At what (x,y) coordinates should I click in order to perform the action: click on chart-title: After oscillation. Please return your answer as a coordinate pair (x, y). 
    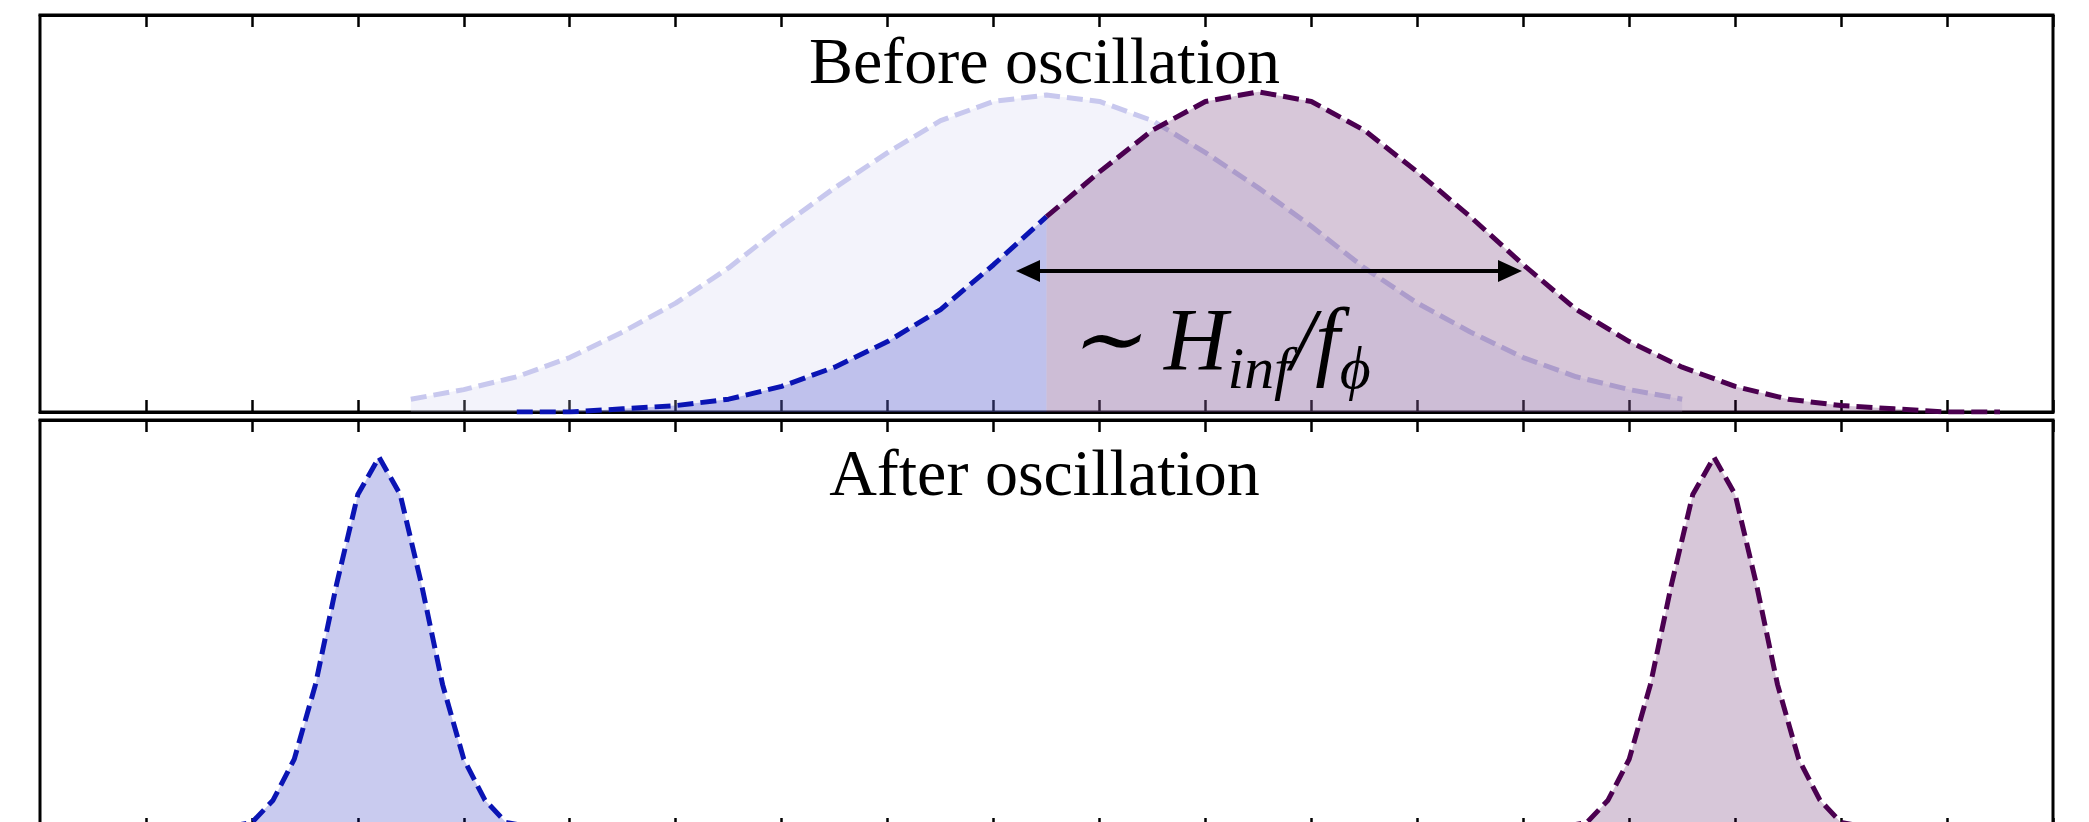
    Looking at the image, I should click on (1044, 472).